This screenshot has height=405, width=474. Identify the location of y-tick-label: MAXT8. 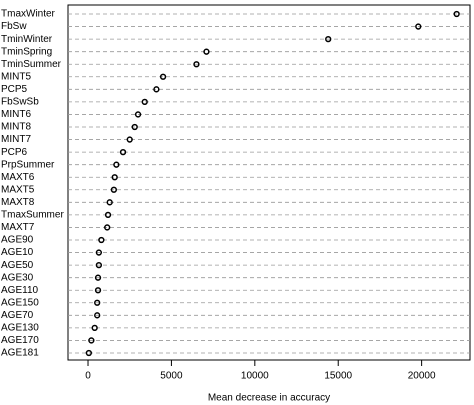
(18, 202).